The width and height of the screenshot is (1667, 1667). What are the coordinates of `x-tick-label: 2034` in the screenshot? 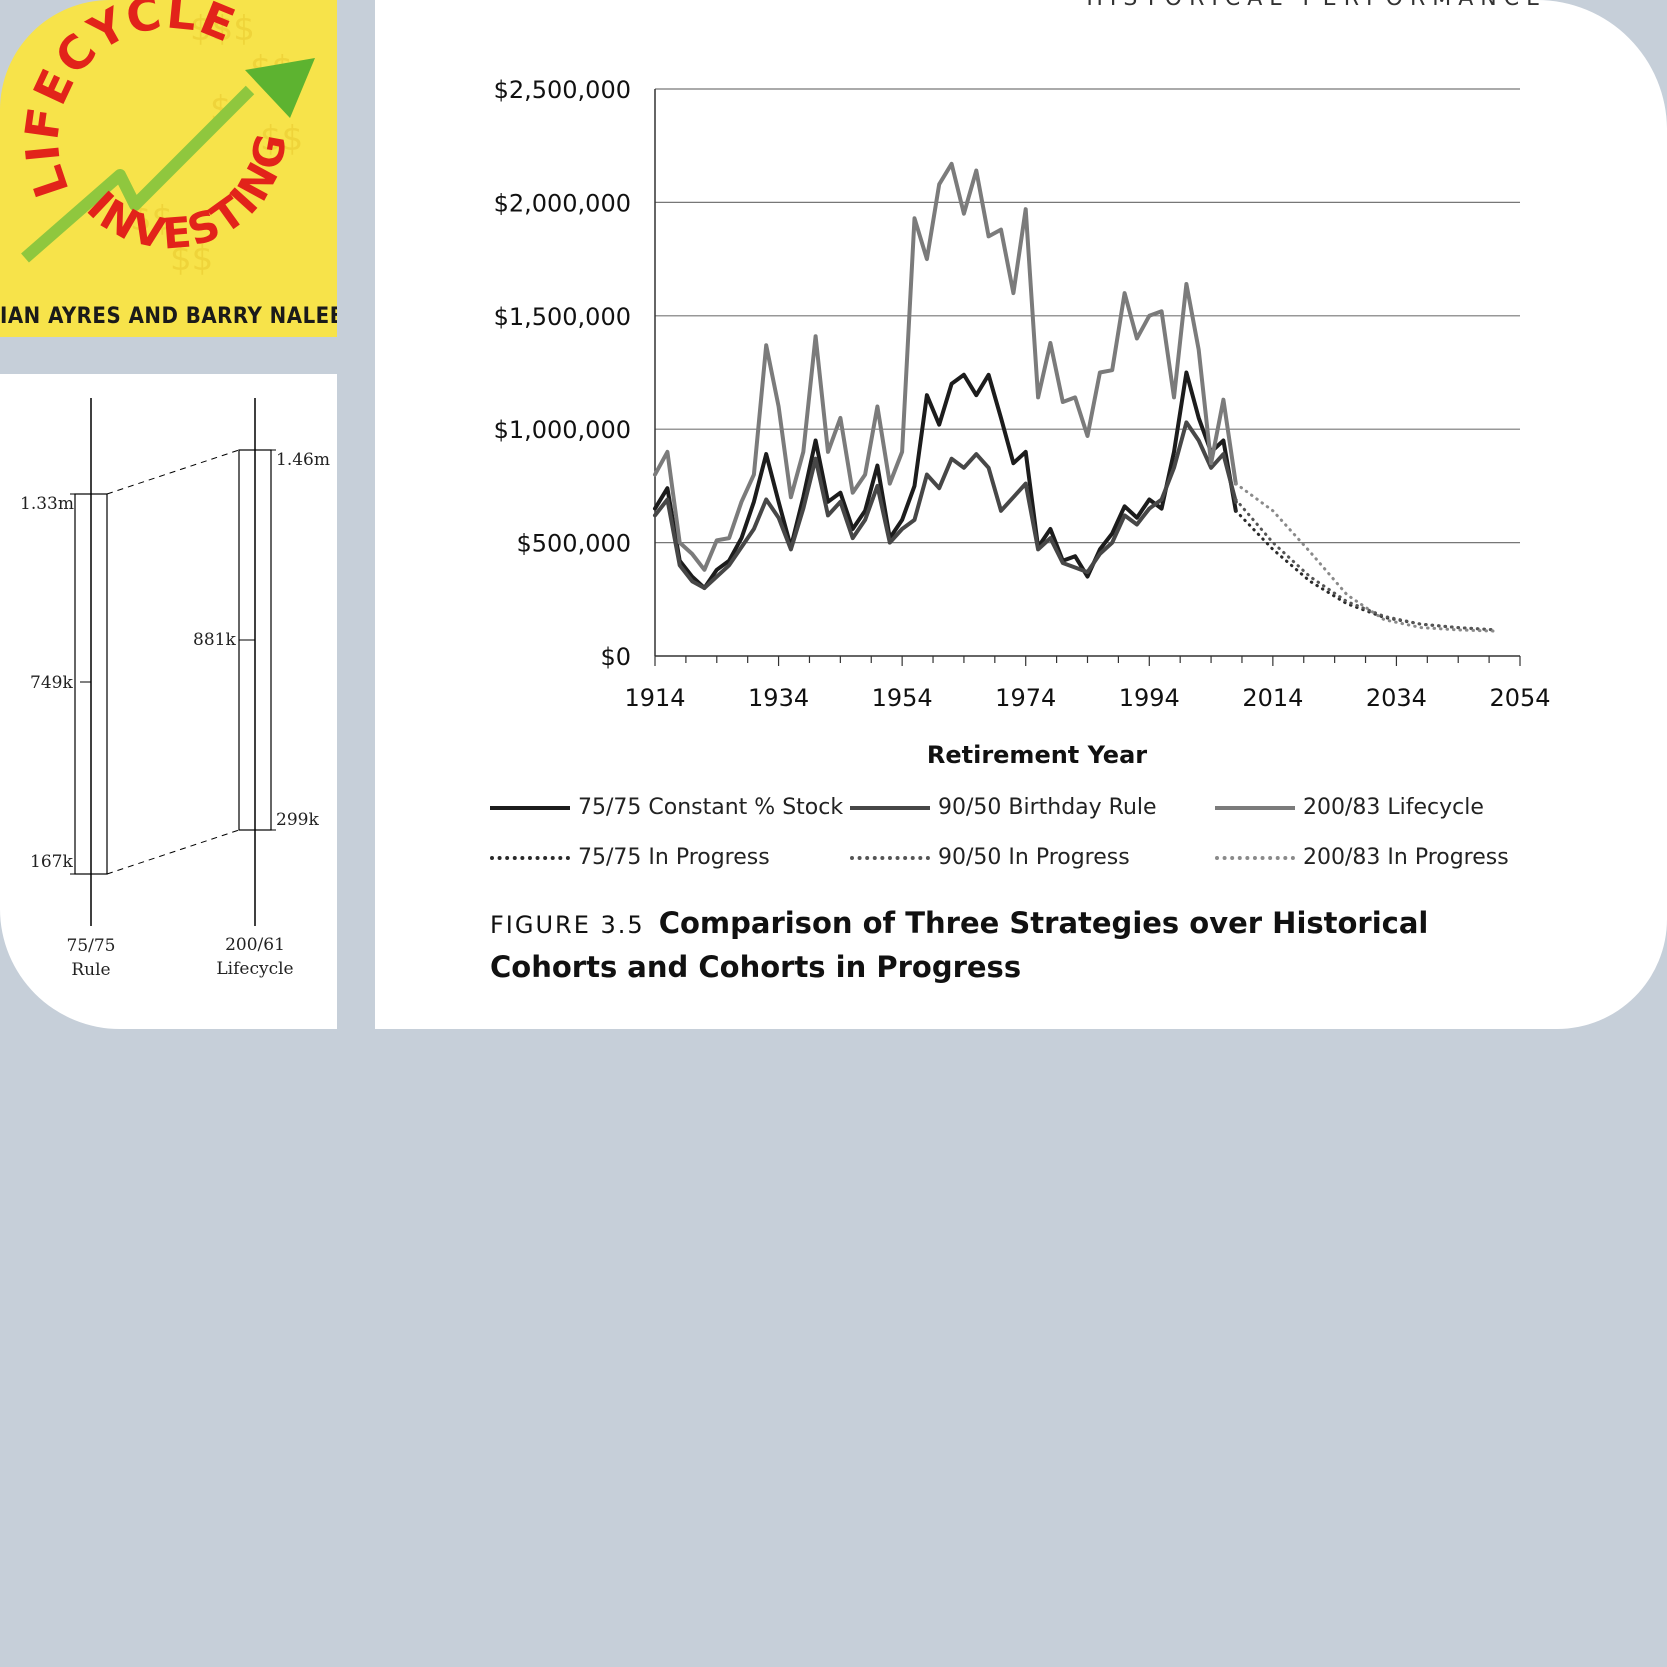 It's located at (1396, 698).